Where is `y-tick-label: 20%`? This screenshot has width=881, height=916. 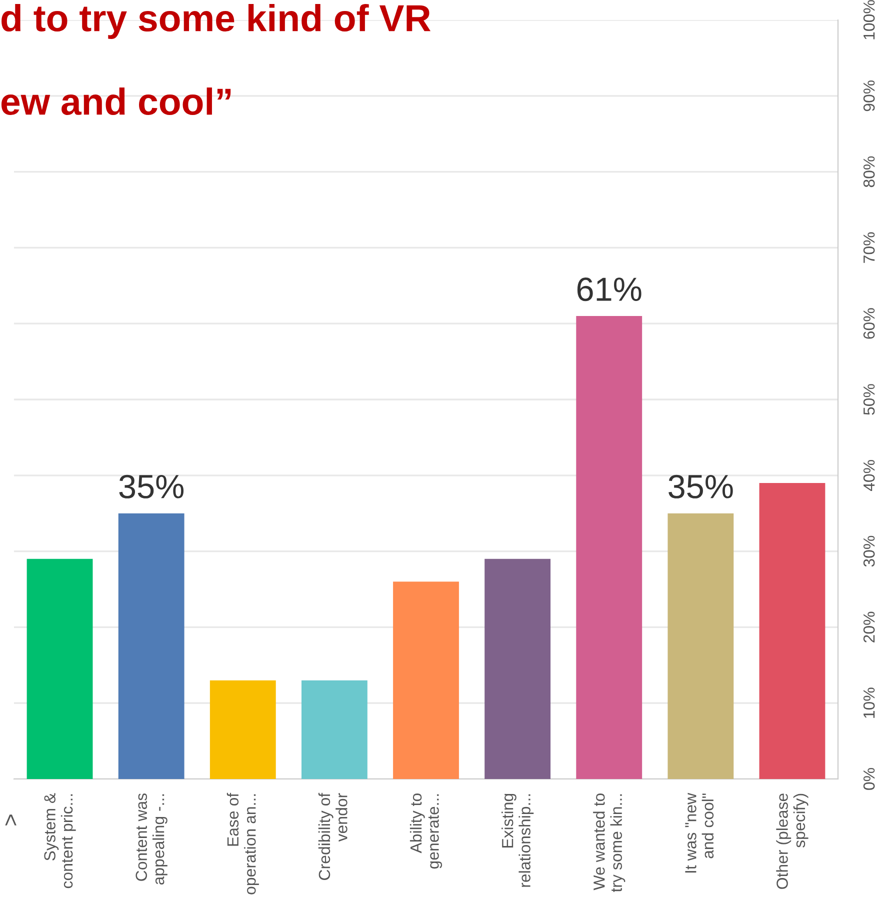 y-tick-label: 20% is located at coordinates (869, 627).